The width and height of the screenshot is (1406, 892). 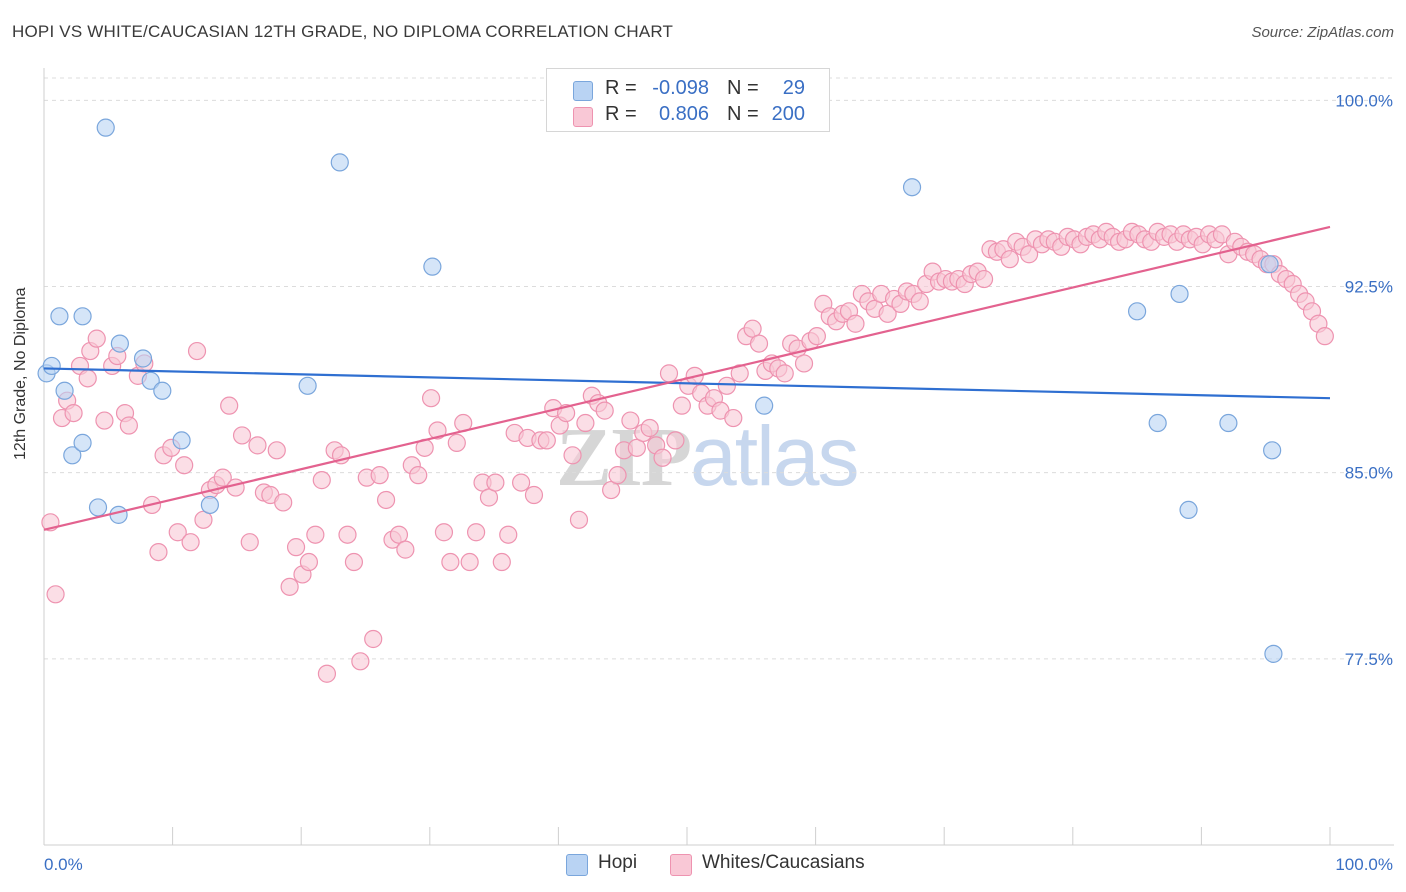 What do you see at coordinates (577, 865) in the screenshot?
I see `hopi-legend-swatch` at bounding box center [577, 865].